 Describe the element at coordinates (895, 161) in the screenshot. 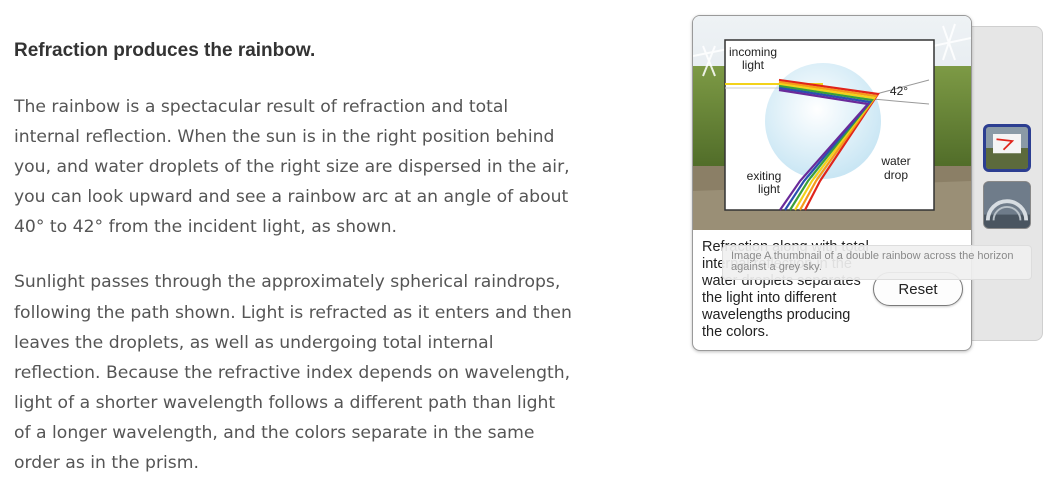

I see `label-water-1: water` at that location.